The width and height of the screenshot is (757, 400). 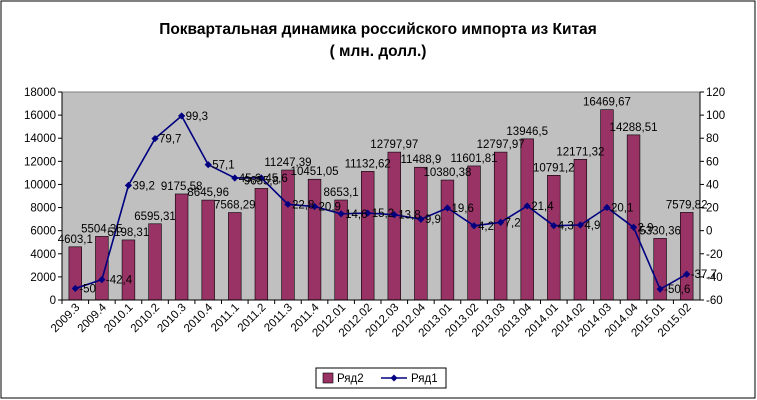 What do you see at coordinates (43, 278) in the screenshot?
I see `y-left-tick-label: 2000` at bounding box center [43, 278].